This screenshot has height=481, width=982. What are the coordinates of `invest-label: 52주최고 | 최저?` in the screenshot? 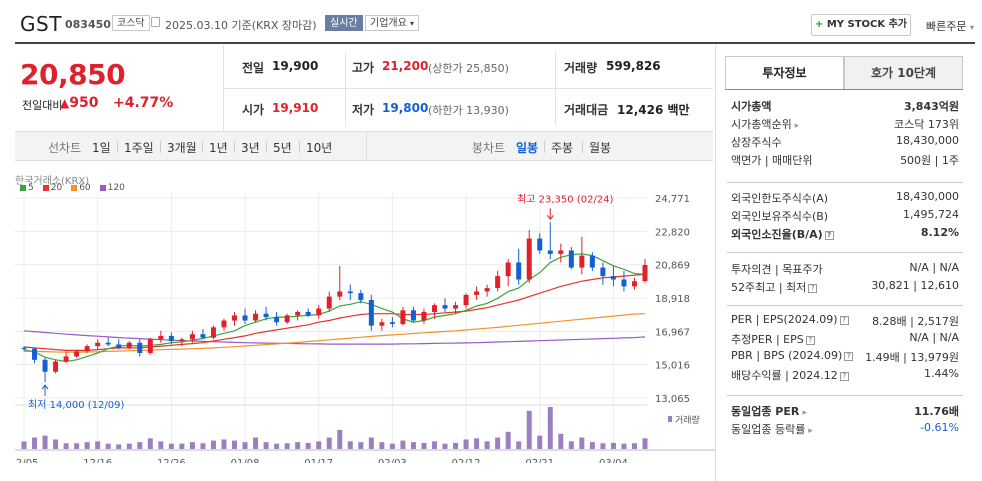 It's located at (774, 287).